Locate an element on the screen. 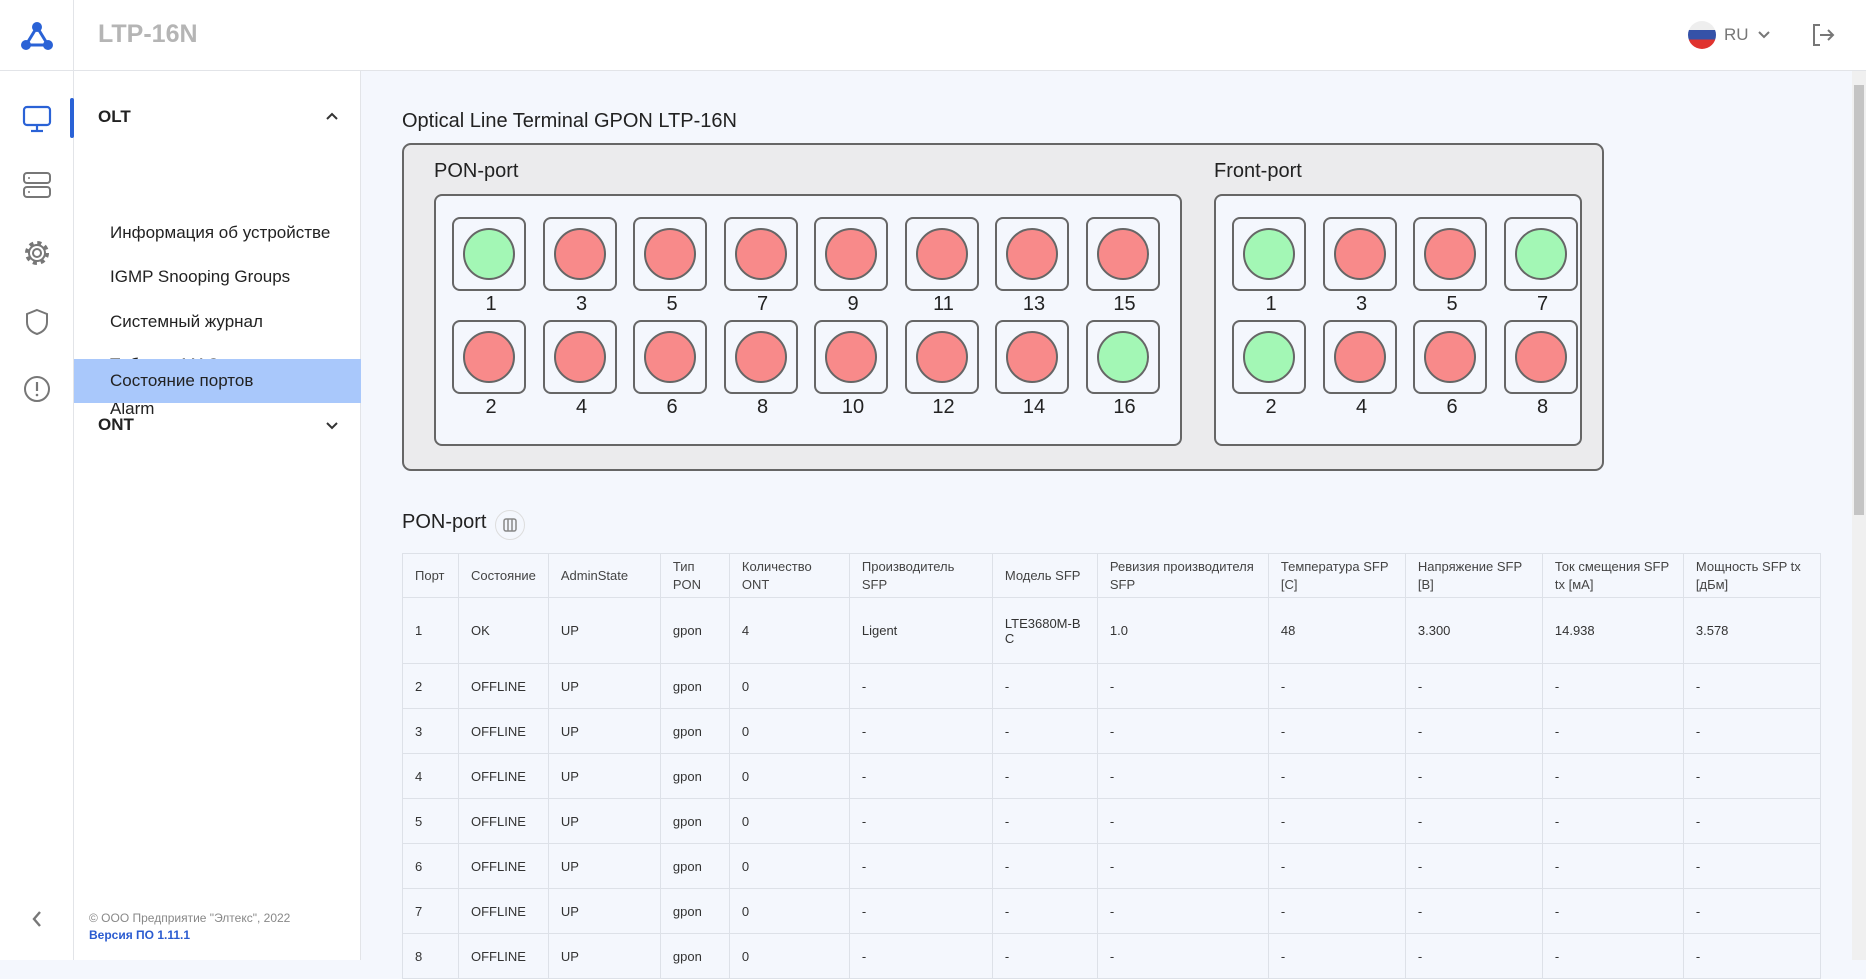 This screenshot has height=979, width=1866. alert-icon is located at coordinates (37, 389).